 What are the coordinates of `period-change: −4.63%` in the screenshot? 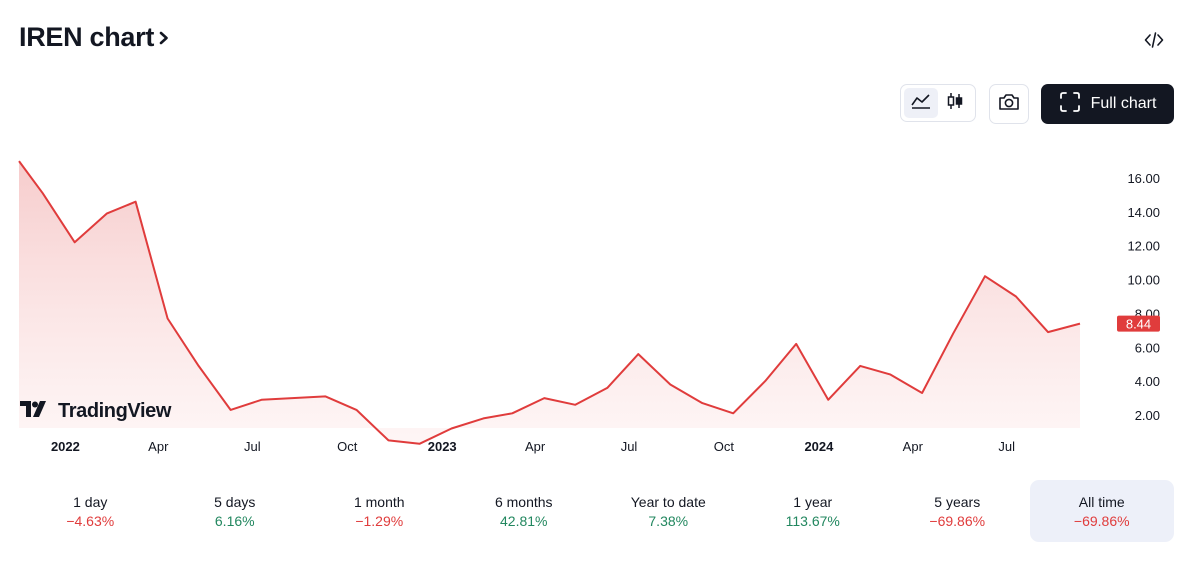 It's located at (90, 520).